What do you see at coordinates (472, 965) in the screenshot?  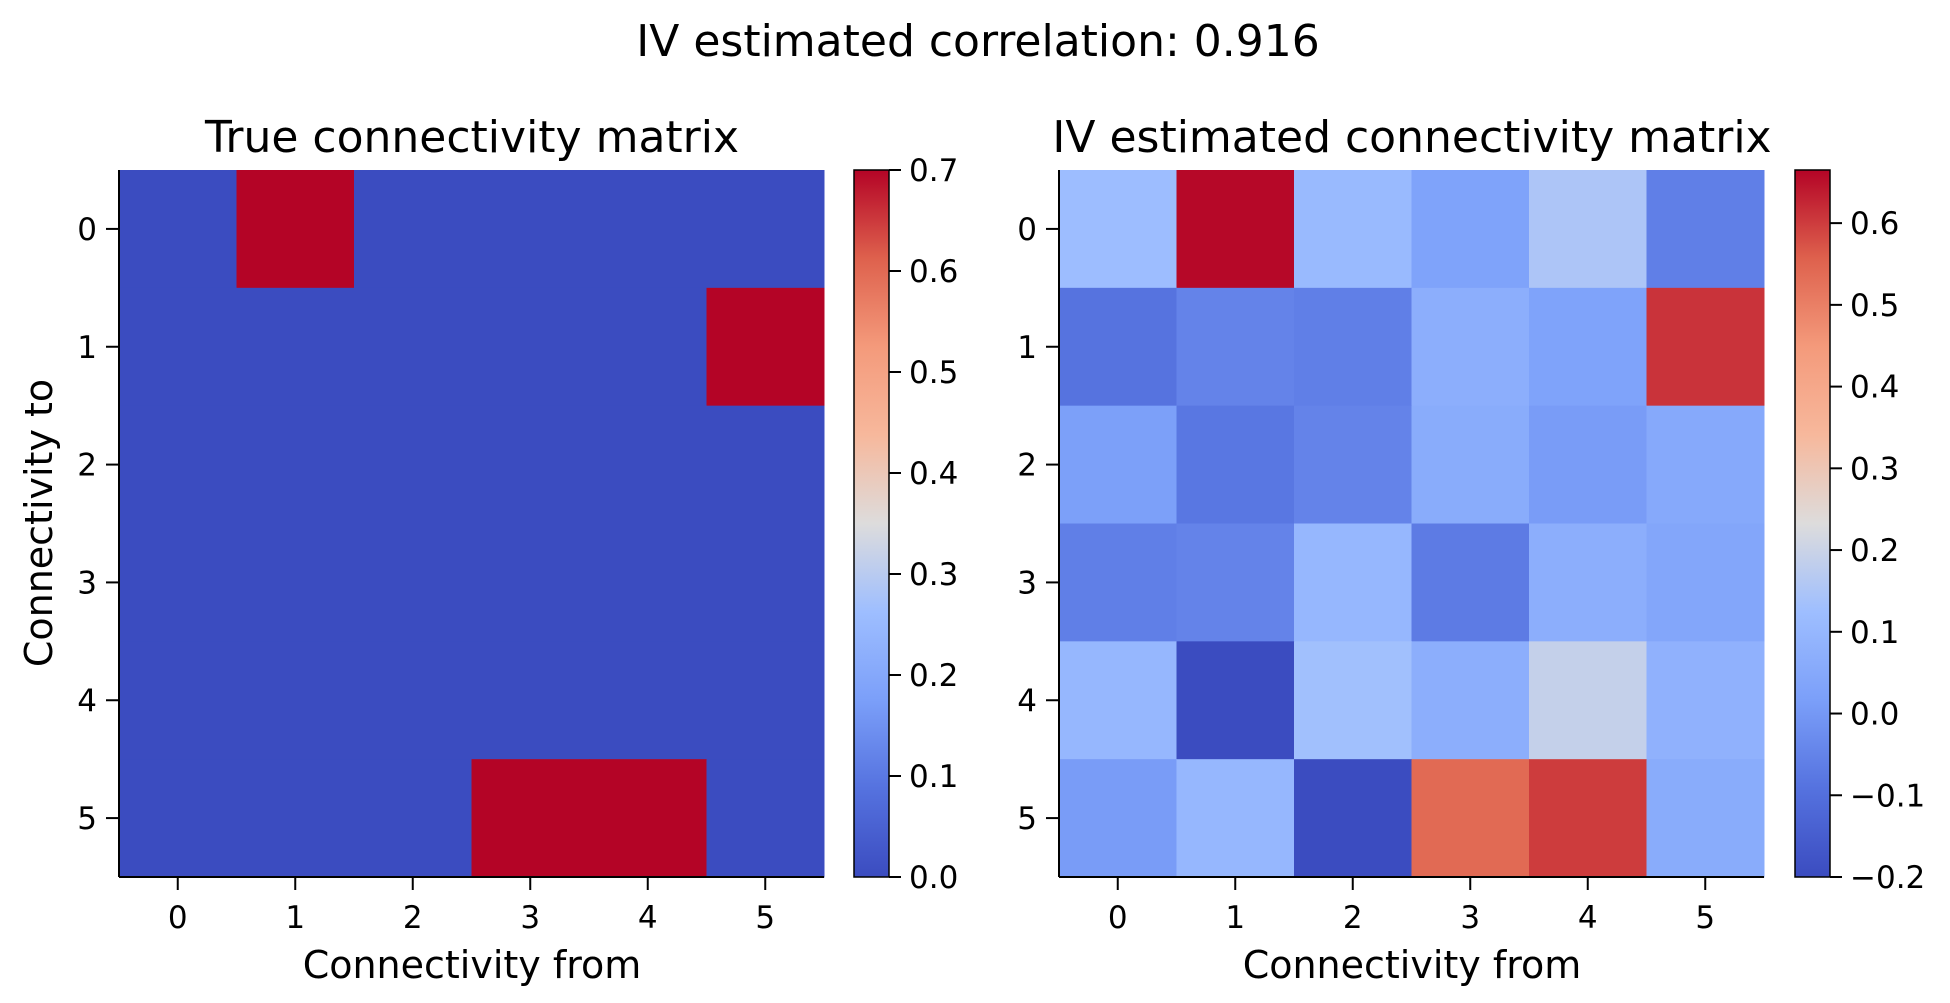 I see `x-axis-label-true: Connectivity from` at bounding box center [472, 965].